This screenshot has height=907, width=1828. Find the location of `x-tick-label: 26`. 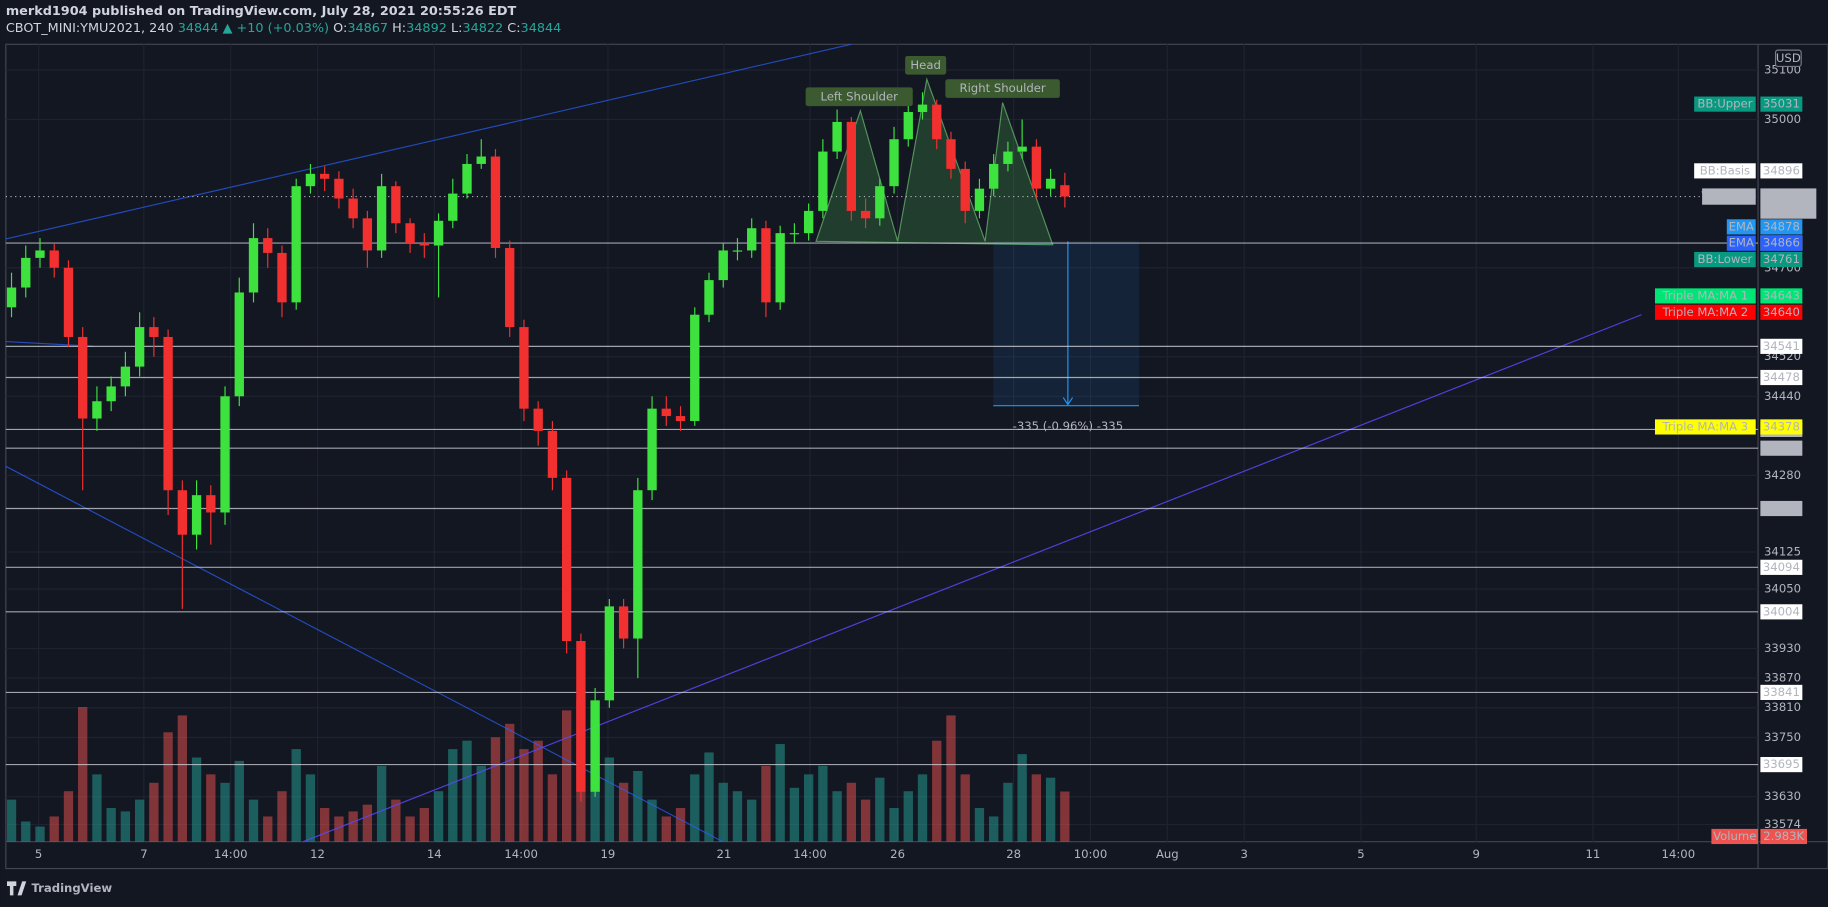

x-tick-label: 26 is located at coordinates (897, 854).